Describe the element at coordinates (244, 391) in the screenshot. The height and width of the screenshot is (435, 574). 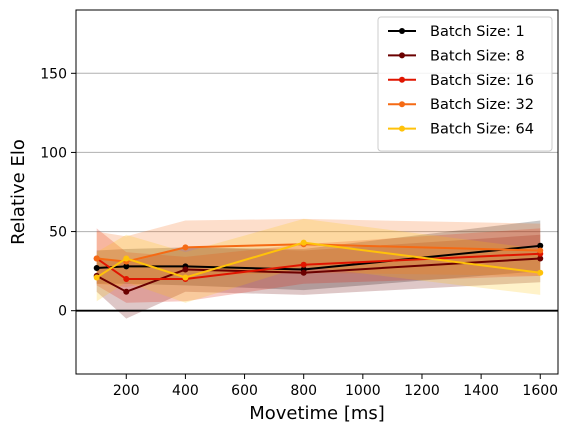
I see `x-tick-label: 600` at that location.